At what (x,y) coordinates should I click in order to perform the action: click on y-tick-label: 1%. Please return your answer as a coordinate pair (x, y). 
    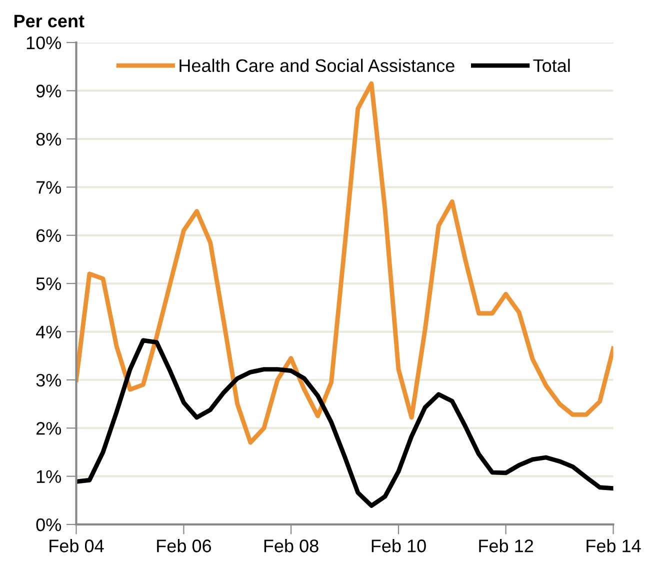
    Looking at the image, I should click on (49, 476).